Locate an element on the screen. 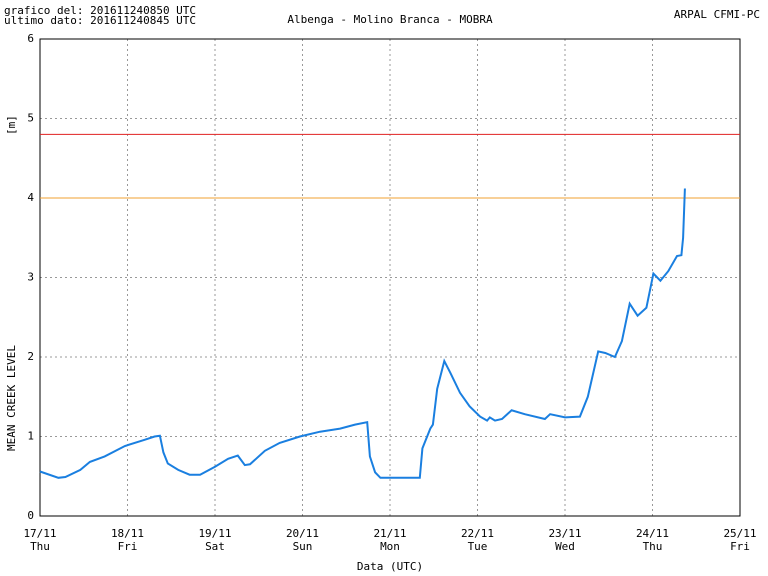 This screenshot has height=576, width=768. x-tick-label: 23/11 is located at coordinates (564, 533).